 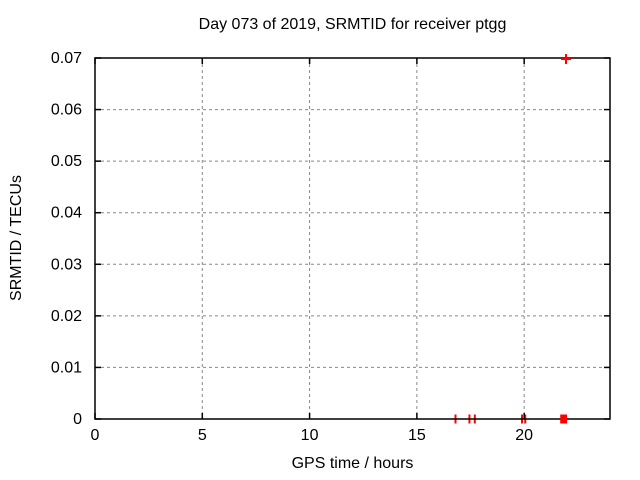 I want to click on x-tick-label: 5, so click(x=202, y=435).